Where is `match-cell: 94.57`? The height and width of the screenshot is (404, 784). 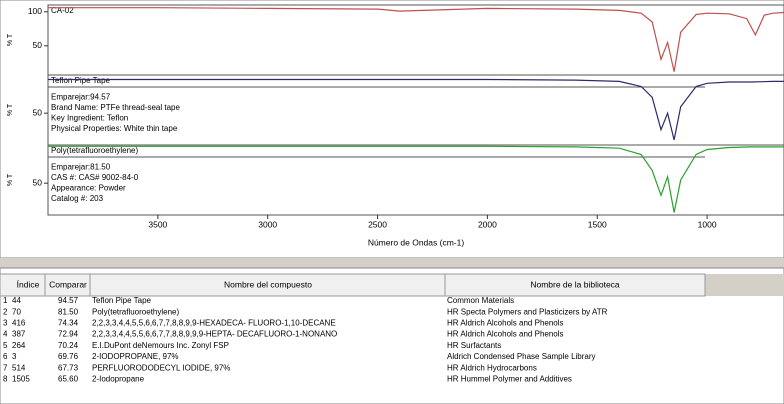 match-cell: 94.57 is located at coordinates (68, 300).